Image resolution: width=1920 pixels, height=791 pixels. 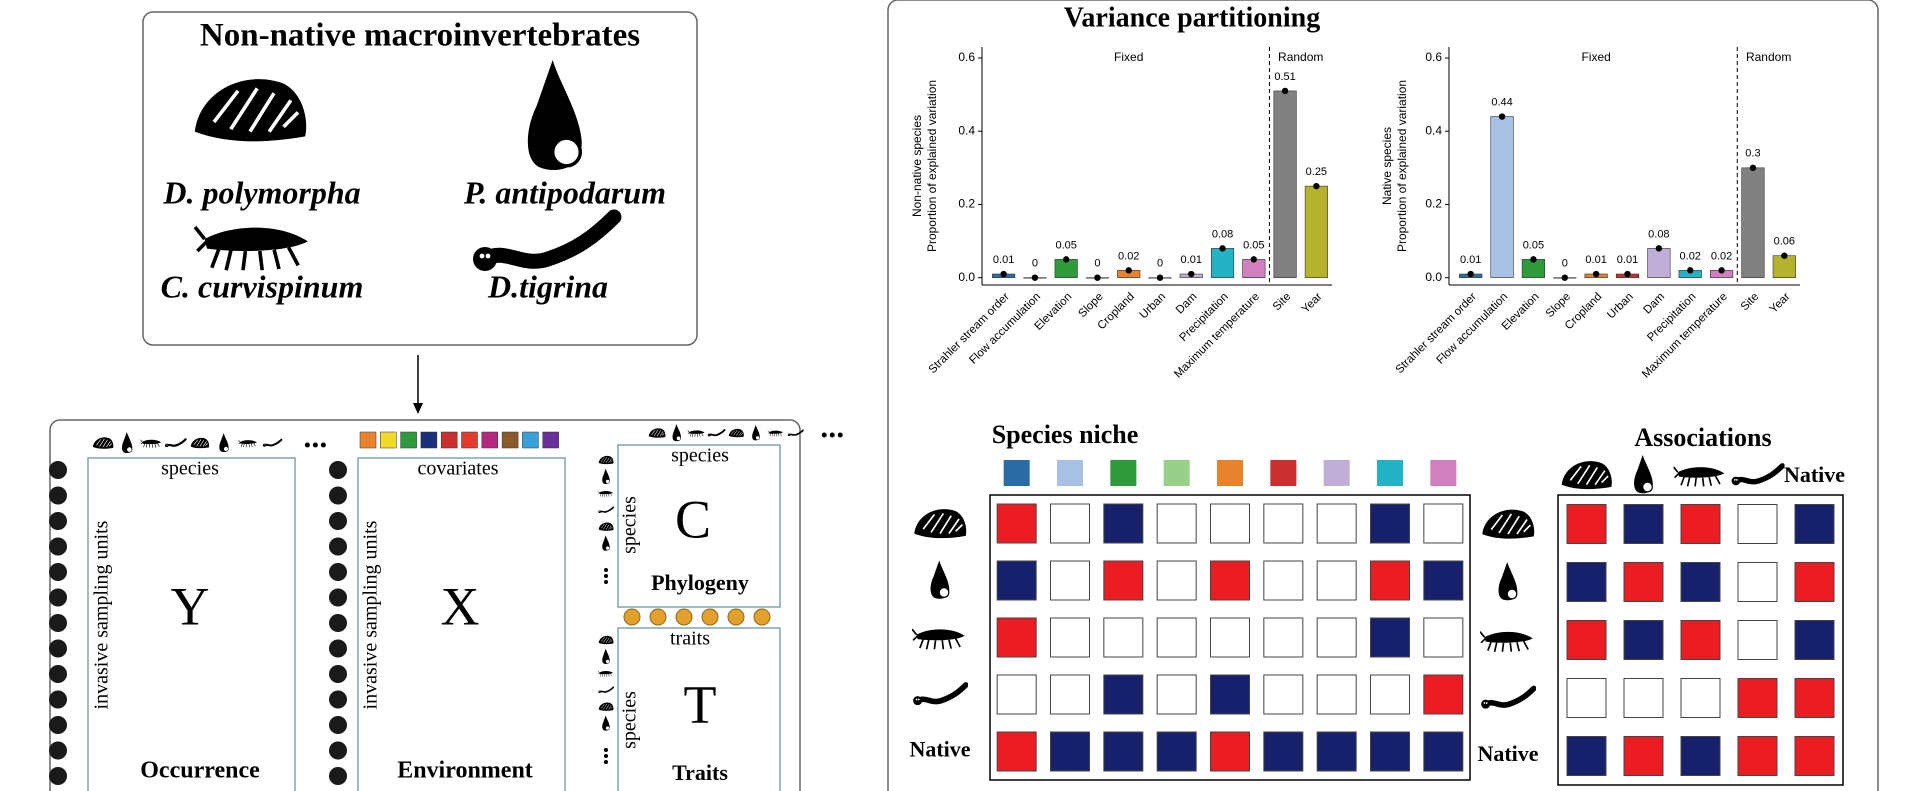 What do you see at coordinates (1533, 245) in the screenshot?
I see `value-label: 0.05` at bounding box center [1533, 245].